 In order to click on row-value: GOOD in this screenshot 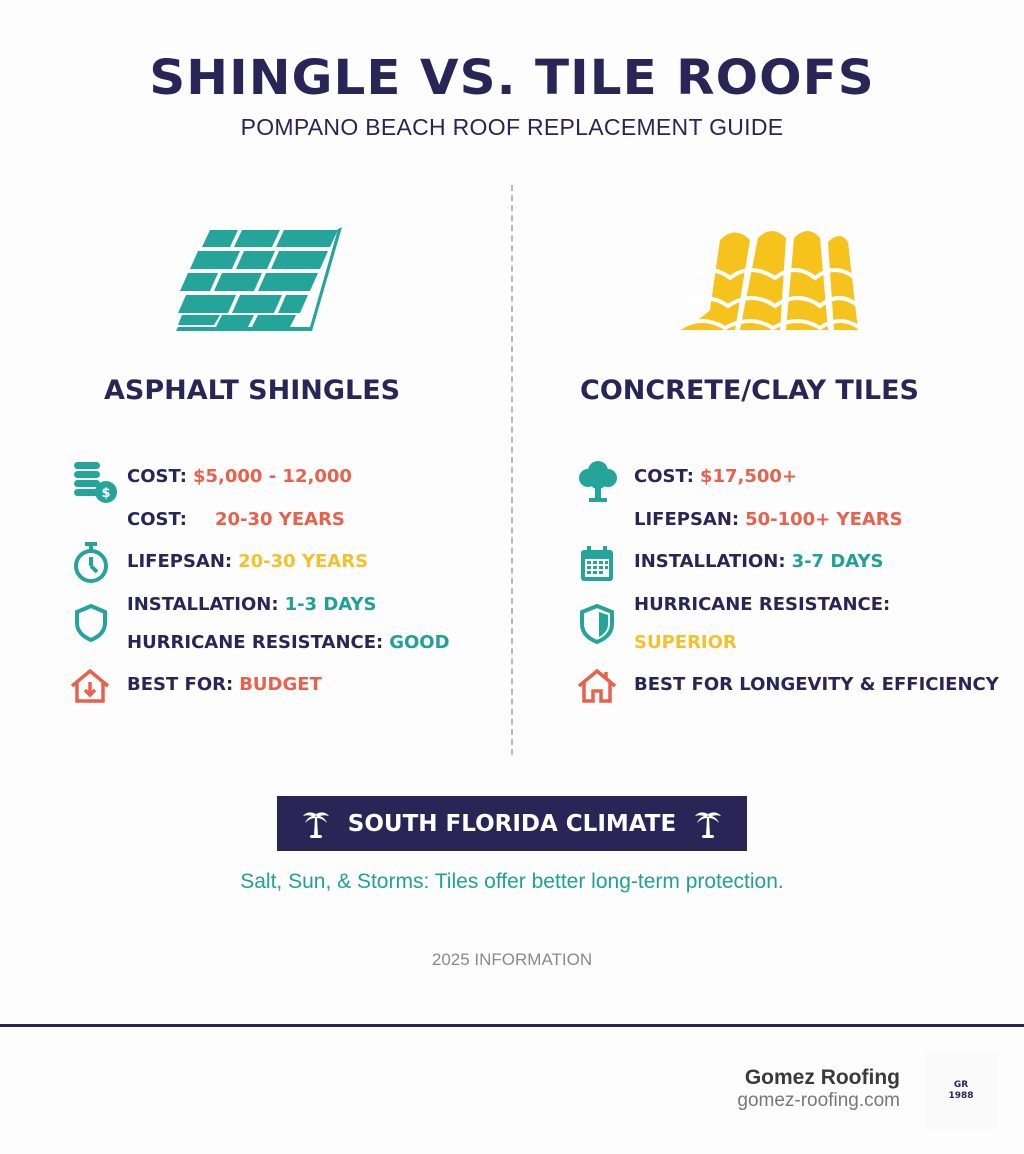, I will do `click(419, 642)`.